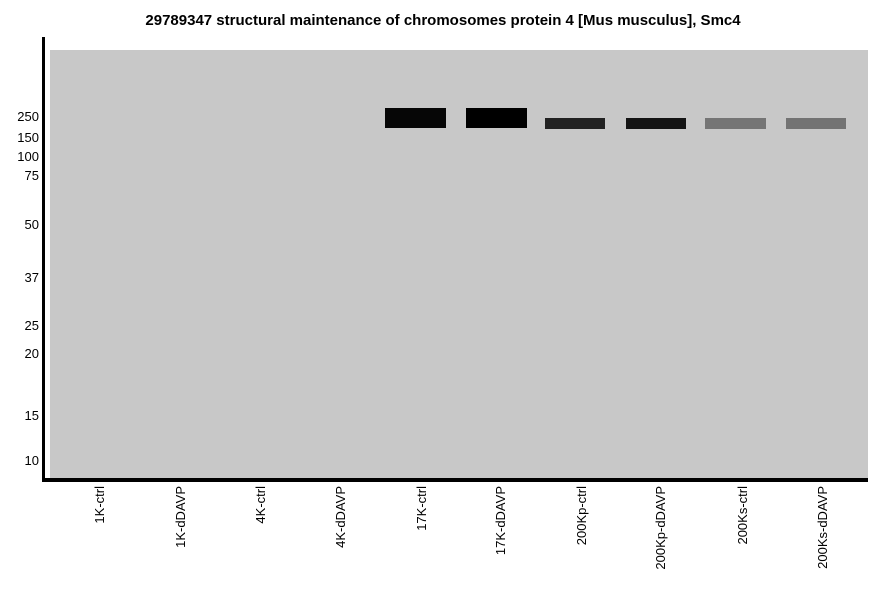  Describe the element at coordinates (31, 325) in the screenshot. I see `mw-marker-label-25: 25` at that location.